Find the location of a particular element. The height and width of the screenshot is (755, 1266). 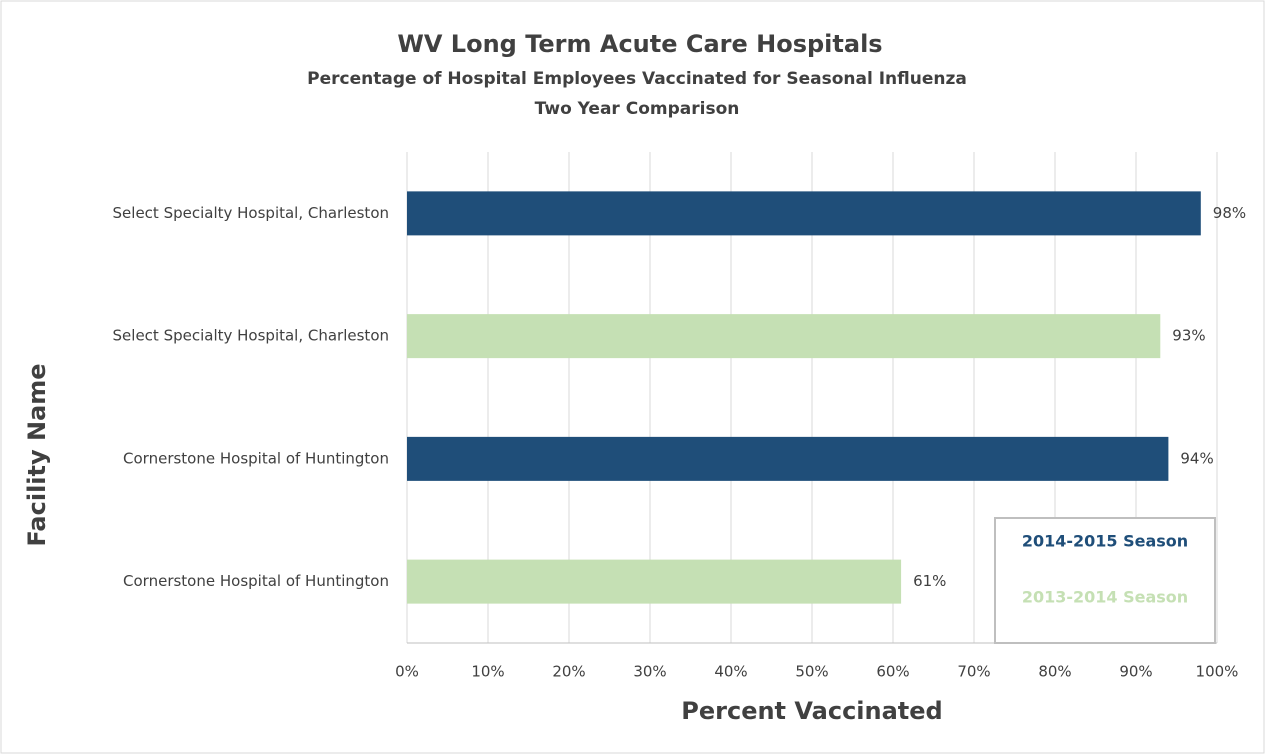

x-axis-label: Percent Vaccinated is located at coordinates (811, 711).